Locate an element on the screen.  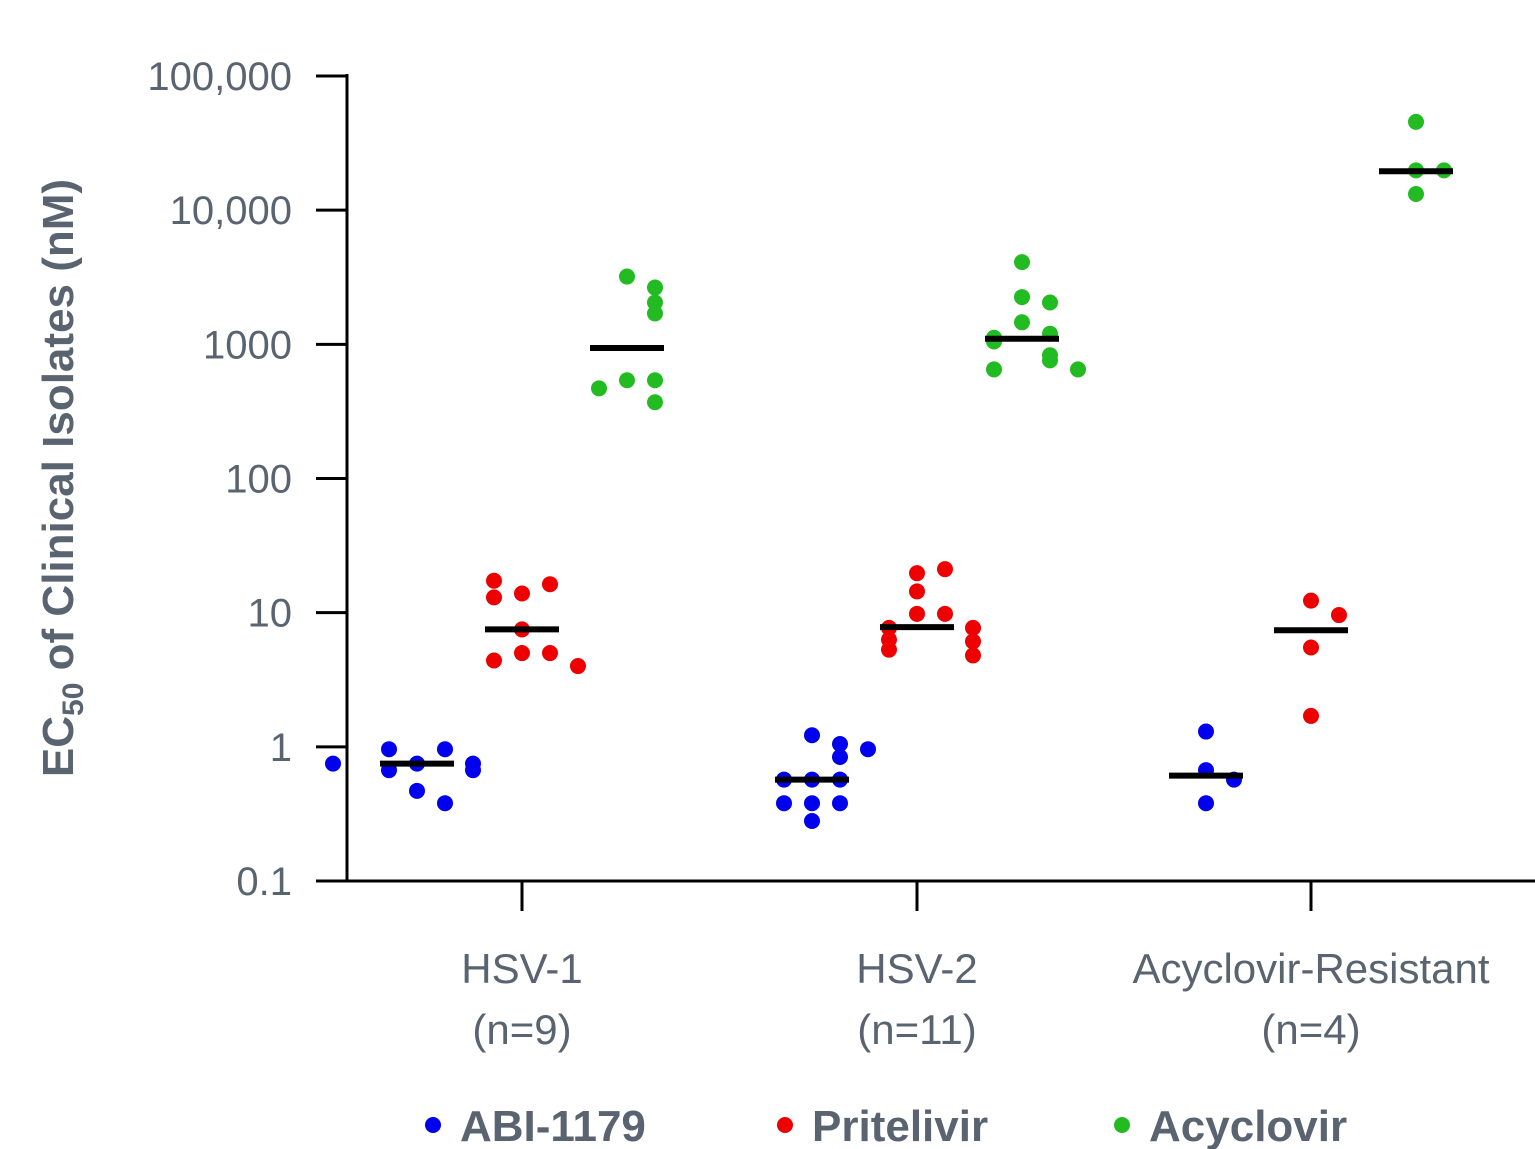
category-count: (n=9) is located at coordinates (521, 1029).